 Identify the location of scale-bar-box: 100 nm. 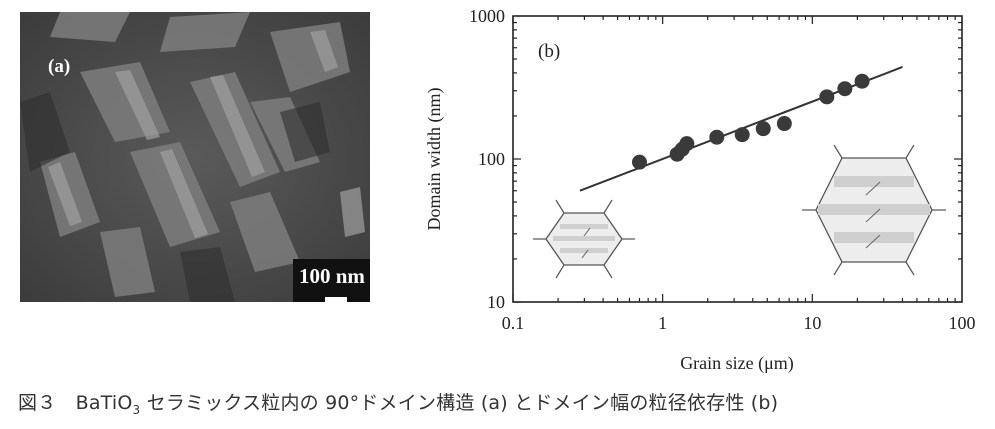
(331, 280).